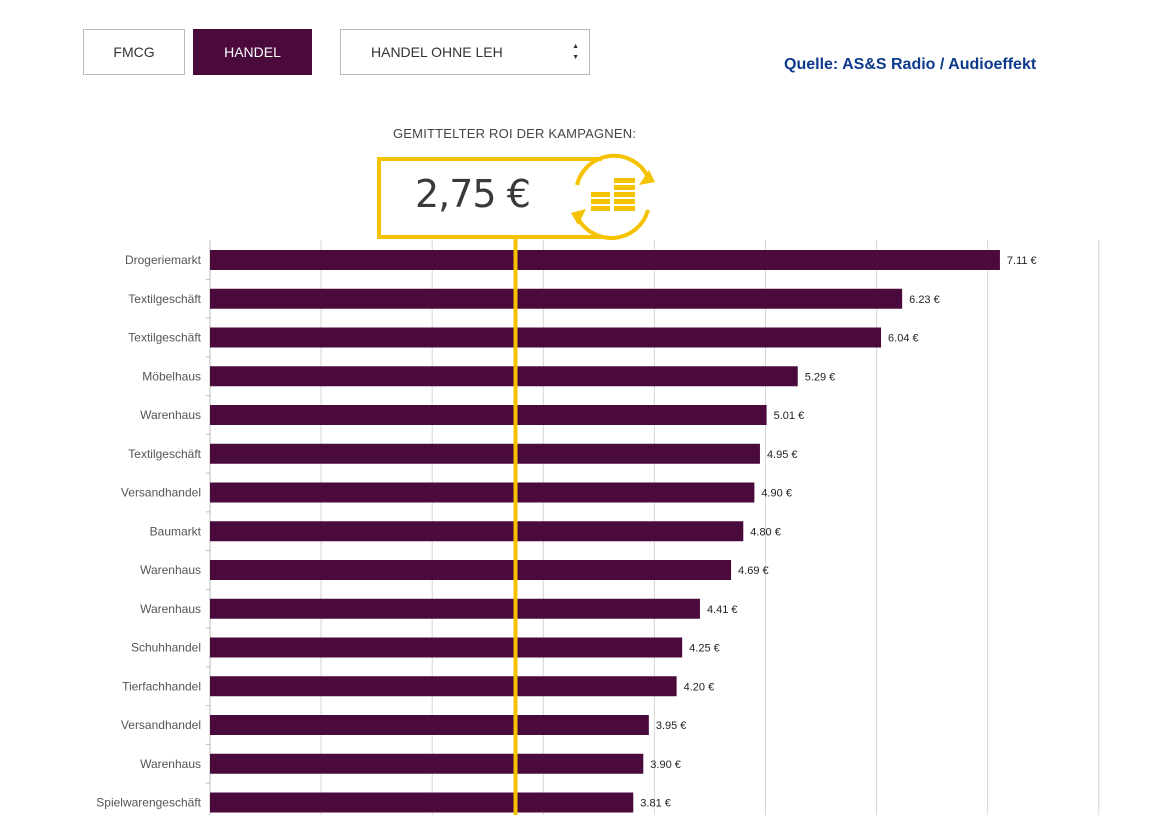 The image size is (1156, 815). What do you see at coordinates (437, 52) in the screenshot?
I see `category-select-value: HANDEL OHNE LEH` at bounding box center [437, 52].